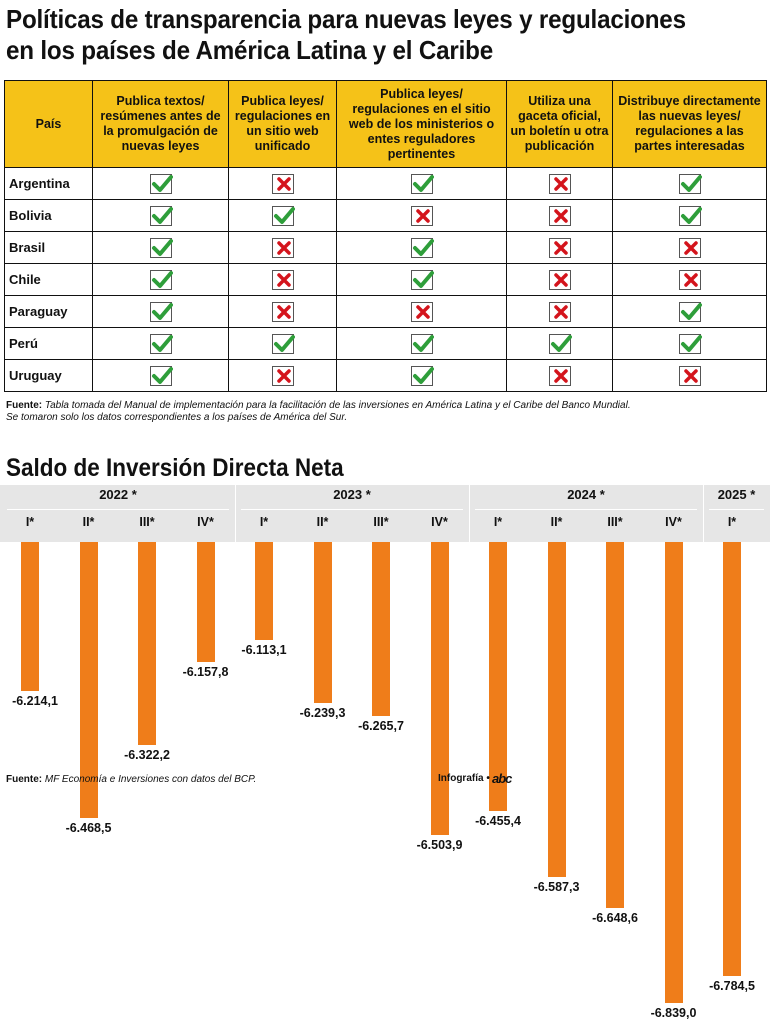 The image size is (770, 1020). I want to click on bar-value-label: -6.587,3, so click(556, 887).